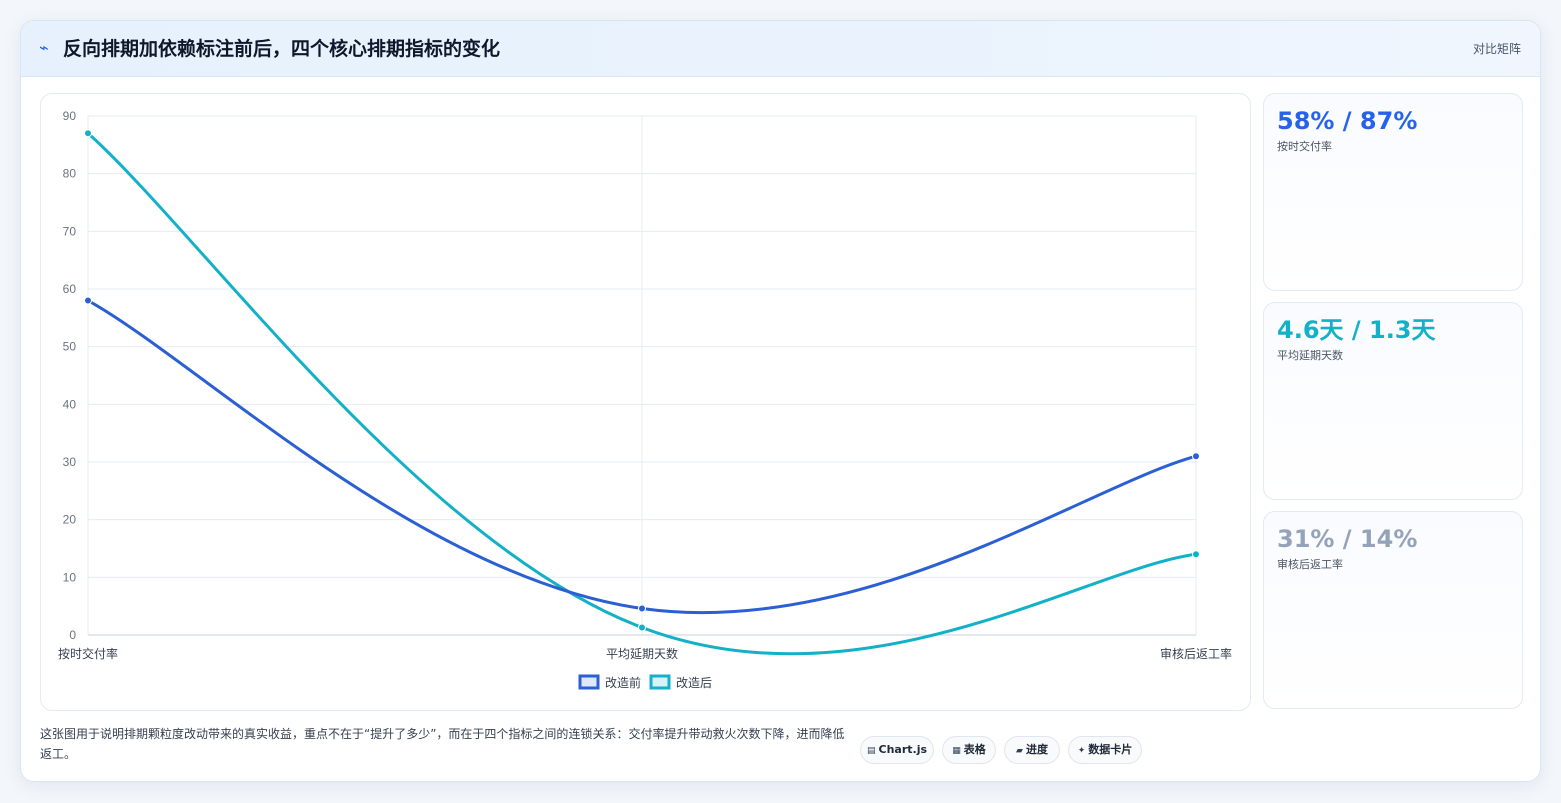  Describe the element at coordinates (1105, 750) in the screenshot. I see `chip-data-card: ✦ 数据卡片` at that location.